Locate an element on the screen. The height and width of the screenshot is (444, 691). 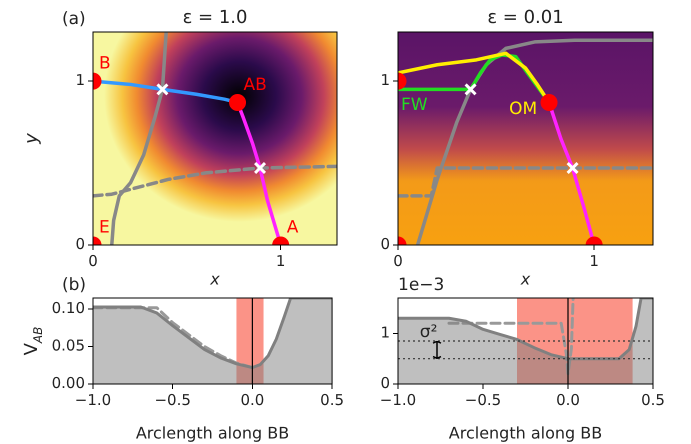
annotation: A is located at coordinates (292, 227).